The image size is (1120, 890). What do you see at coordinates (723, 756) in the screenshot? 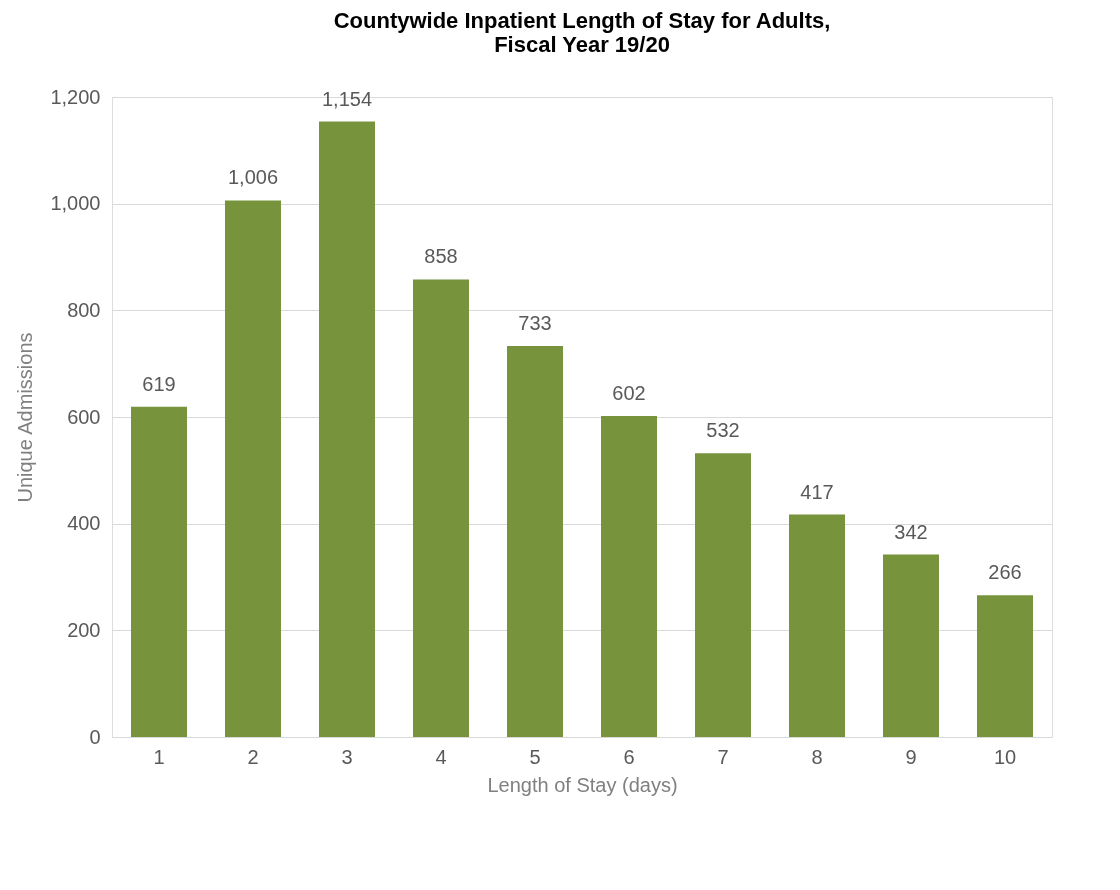
I see `x-tick-label: 7` at bounding box center [723, 756].